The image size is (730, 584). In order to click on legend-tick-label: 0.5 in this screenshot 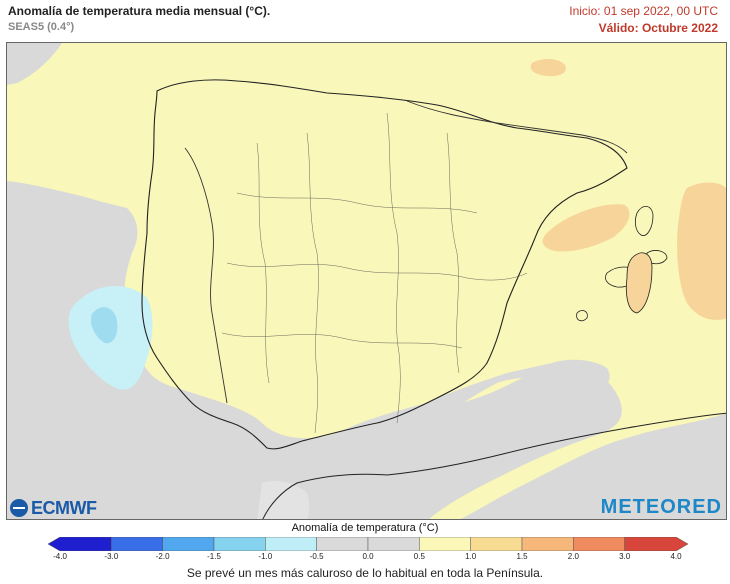, I will do `click(419, 556)`.